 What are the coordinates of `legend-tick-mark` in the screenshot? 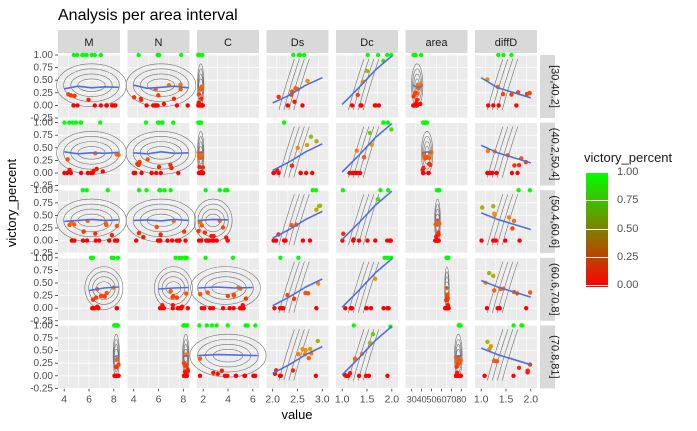 It's located at (597, 229).